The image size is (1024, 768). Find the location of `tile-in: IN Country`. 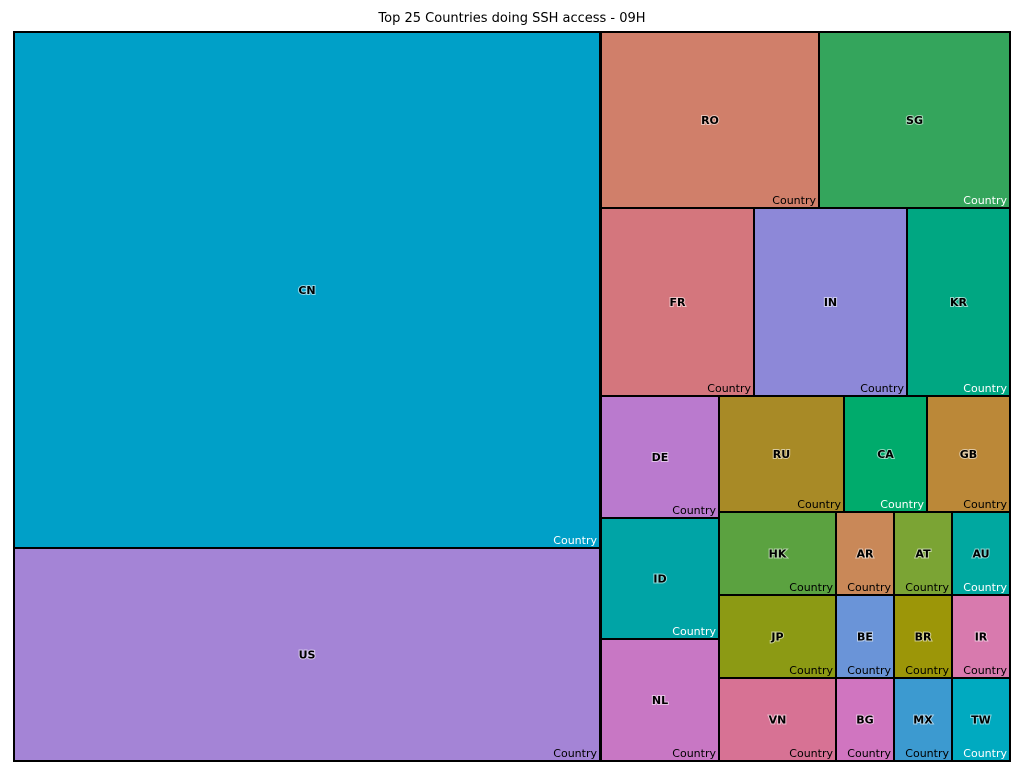

tile-in: IN Country is located at coordinates (830, 302).